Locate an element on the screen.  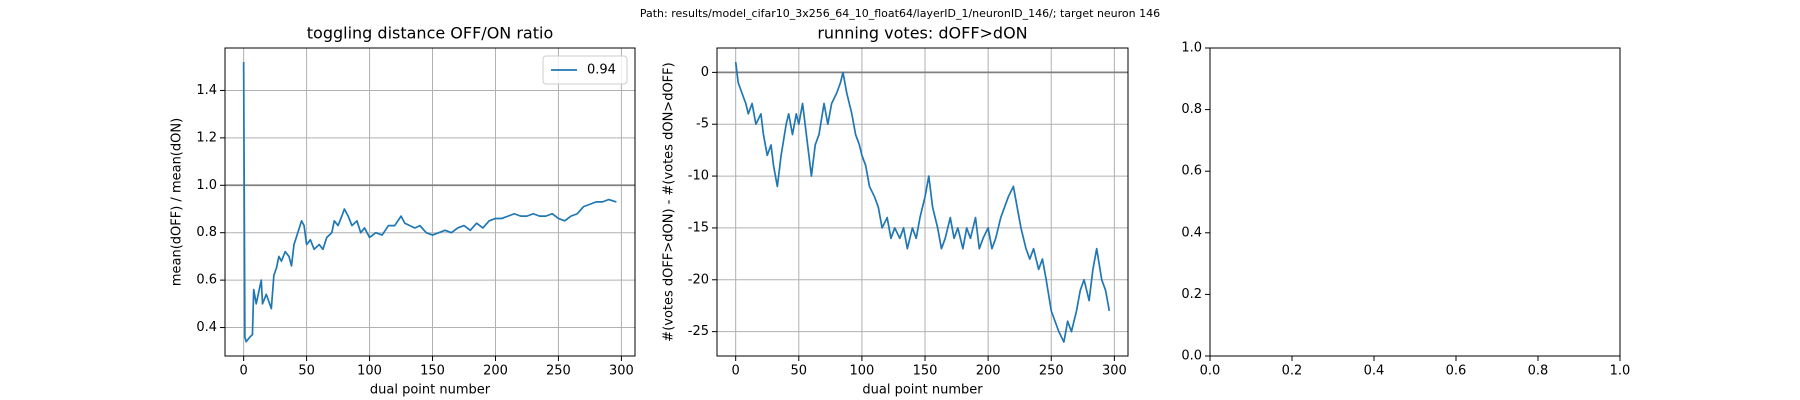
x-tick-label: 0.8 is located at coordinates (1538, 371).